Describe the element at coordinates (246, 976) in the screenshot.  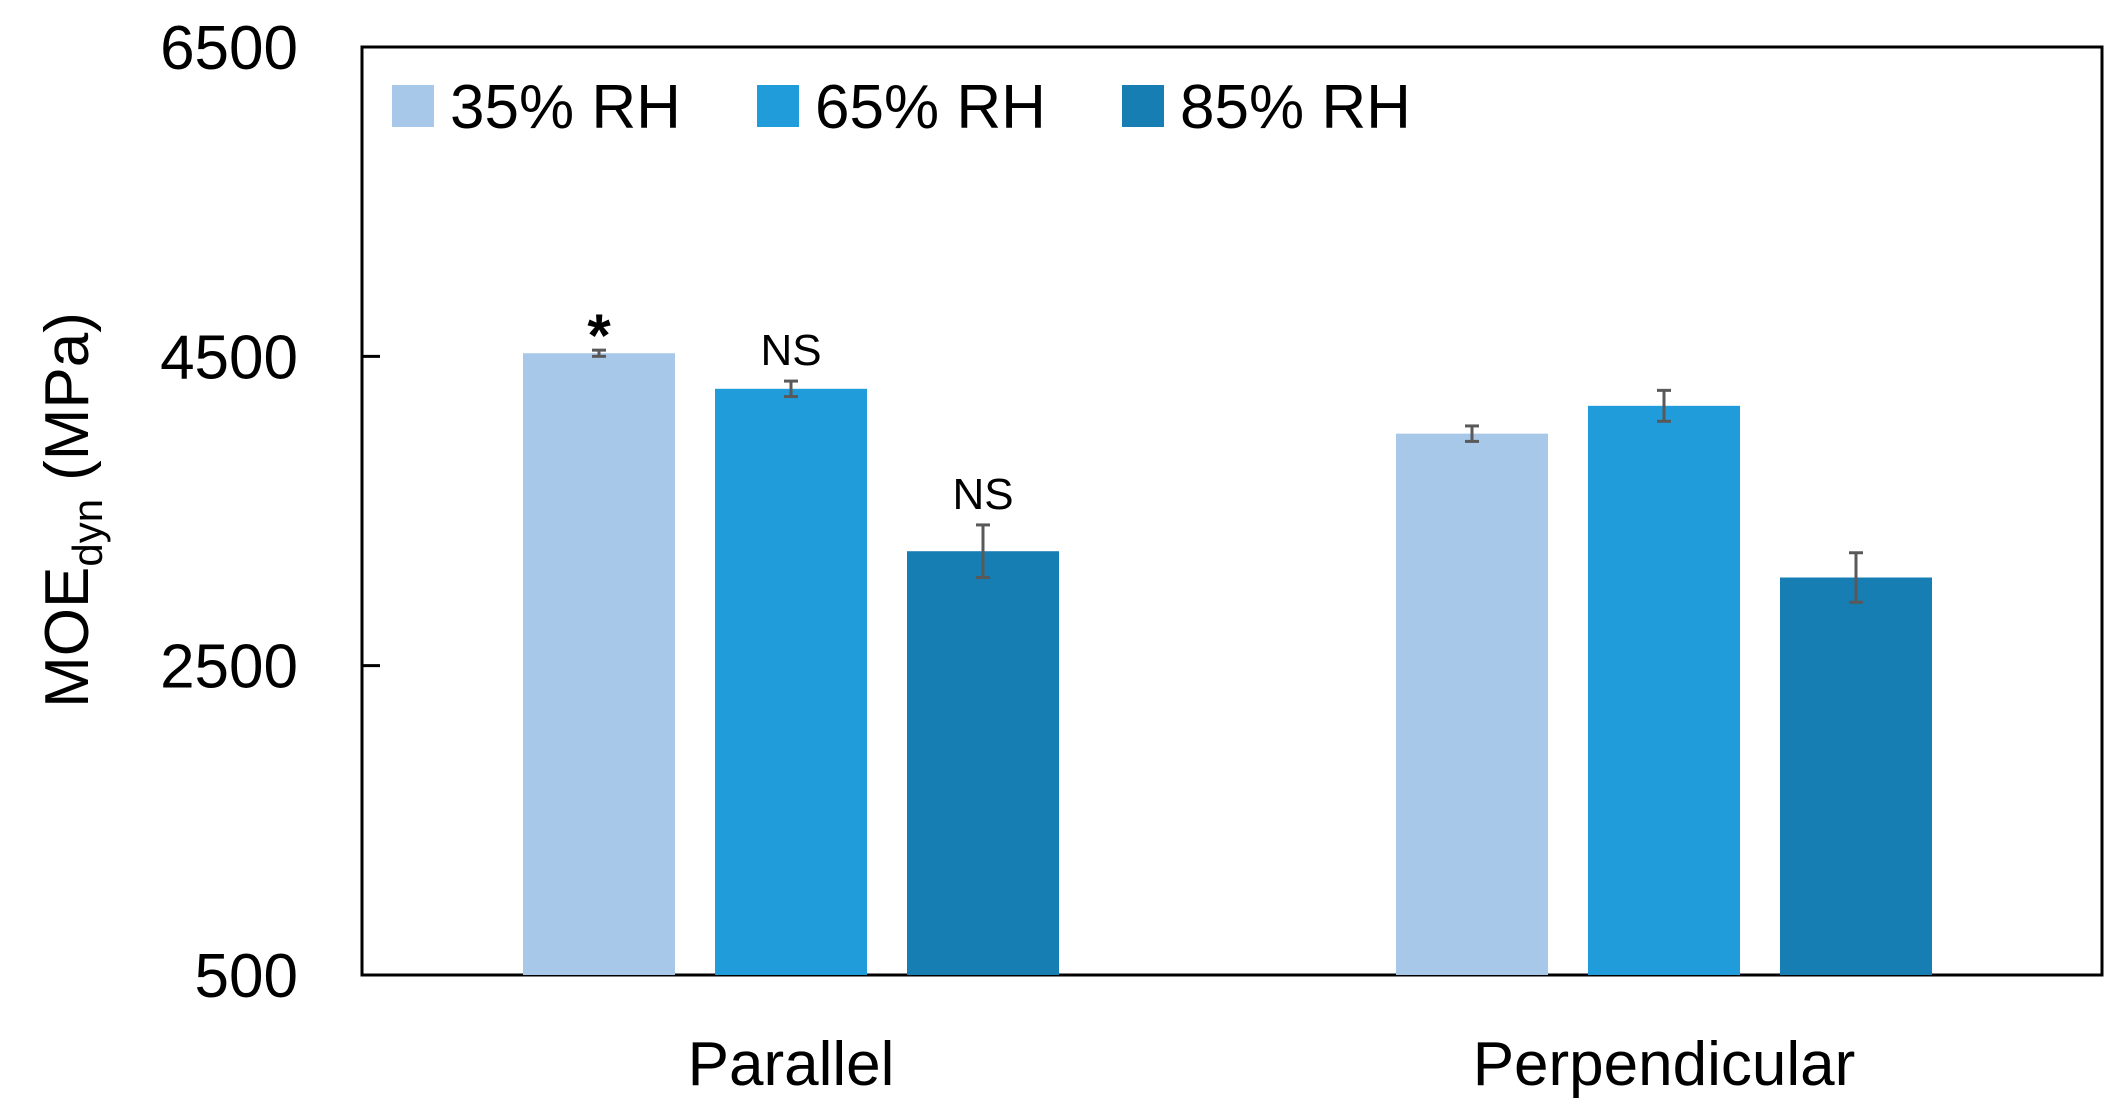
I see `y-tick-label: 500` at that location.